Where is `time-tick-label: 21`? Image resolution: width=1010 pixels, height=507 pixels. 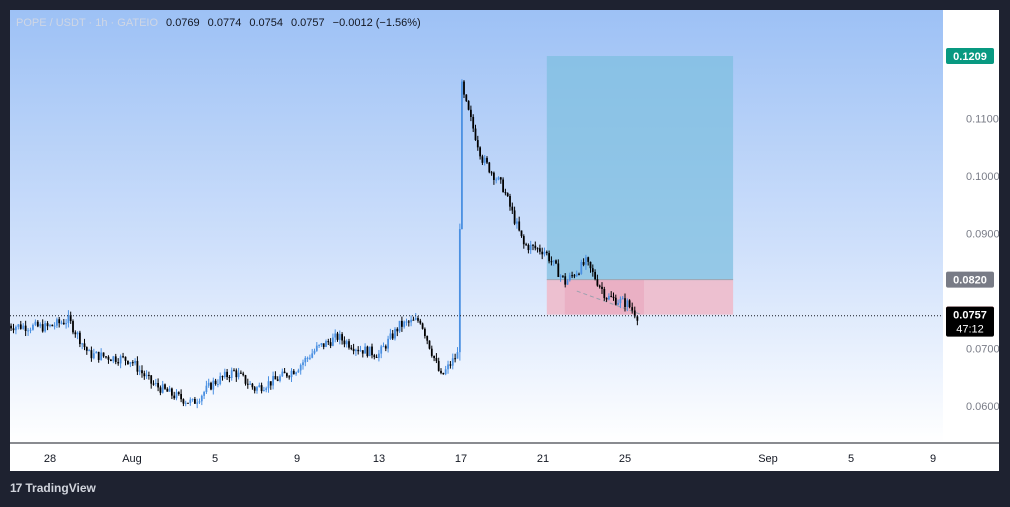
time-tick-label: 21 is located at coordinates (543, 459).